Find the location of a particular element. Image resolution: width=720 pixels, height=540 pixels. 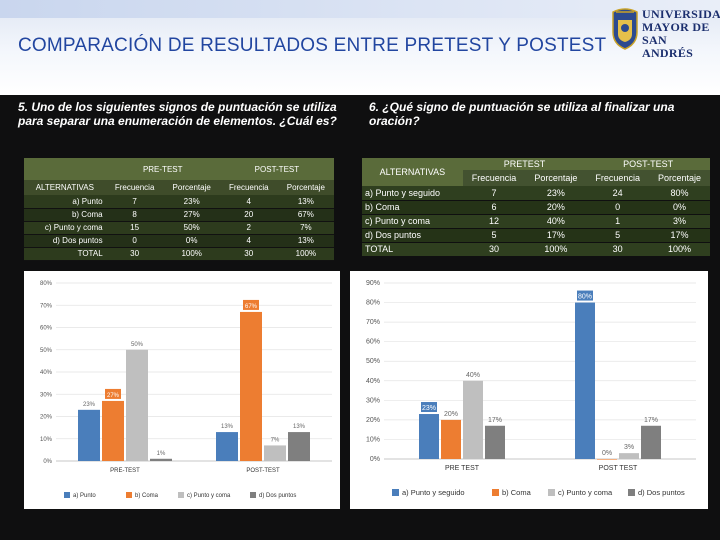

cell: 0% is located at coordinates (679, 207).